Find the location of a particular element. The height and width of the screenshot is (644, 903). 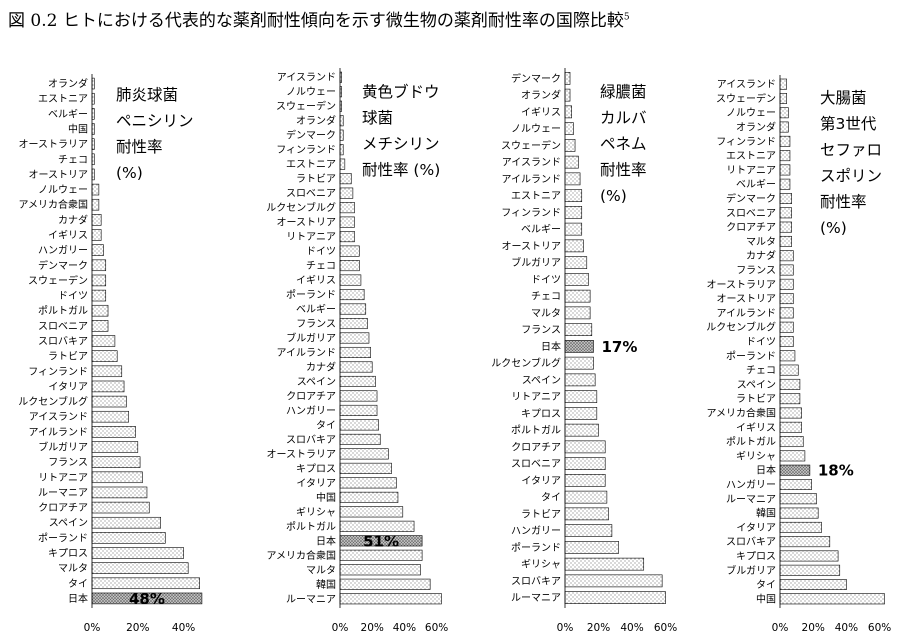

panel-title-line: カルバ is located at coordinates (623, 118).